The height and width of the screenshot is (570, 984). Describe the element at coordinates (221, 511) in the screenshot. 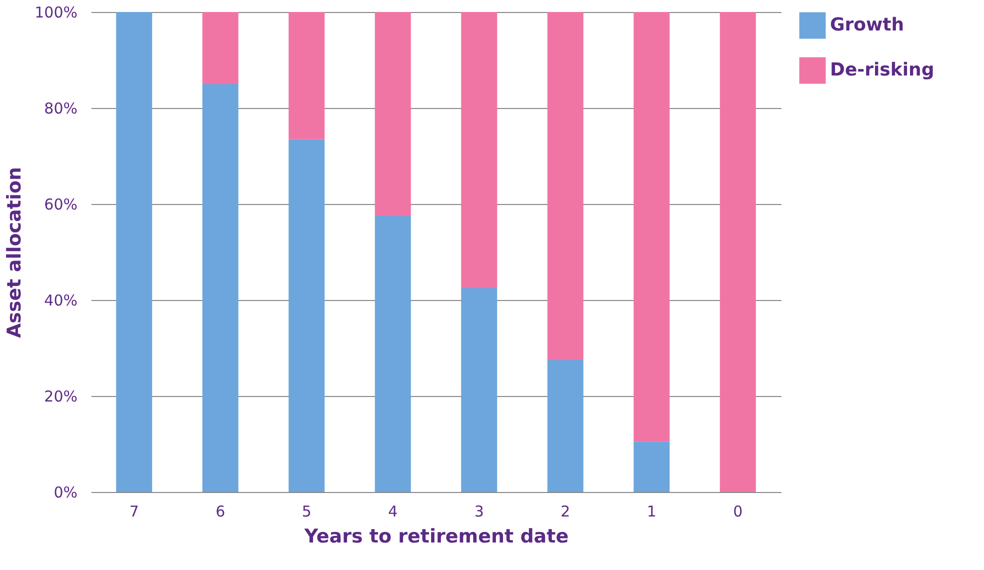

I see `x-tick-label: 6` at that location.